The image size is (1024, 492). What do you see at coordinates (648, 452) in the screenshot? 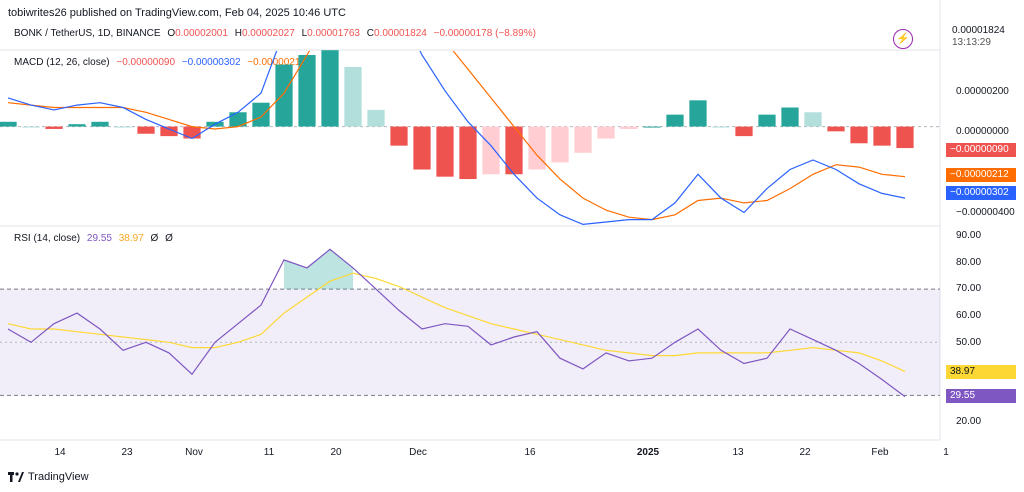
I see `x-tick-label: 2025` at bounding box center [648, 452].